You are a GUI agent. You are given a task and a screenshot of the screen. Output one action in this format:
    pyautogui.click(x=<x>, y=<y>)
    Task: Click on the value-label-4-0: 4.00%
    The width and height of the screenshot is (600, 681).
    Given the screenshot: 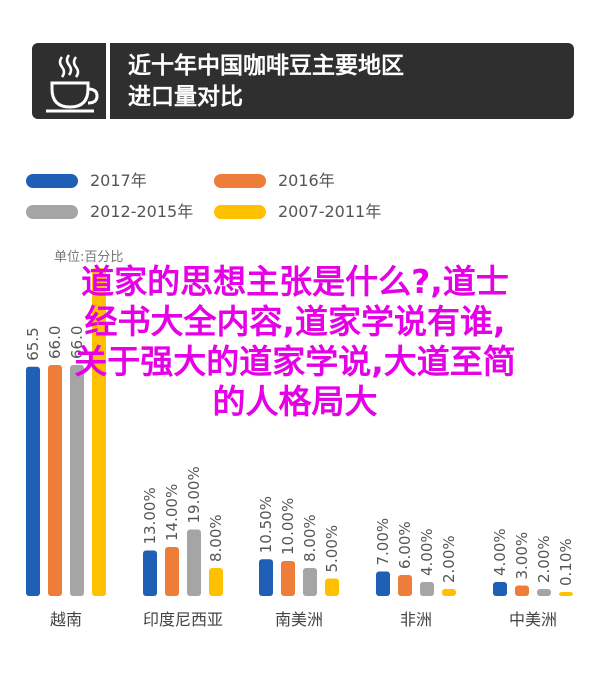 What is the action you would take?
    pyautogui.click(x=500, y=552)
    